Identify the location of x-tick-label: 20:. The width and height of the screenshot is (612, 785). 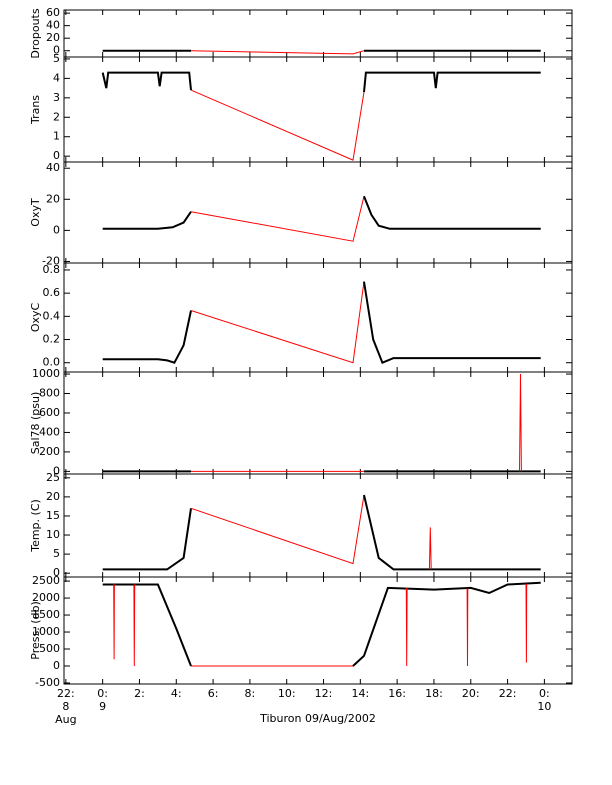
(471, 693).